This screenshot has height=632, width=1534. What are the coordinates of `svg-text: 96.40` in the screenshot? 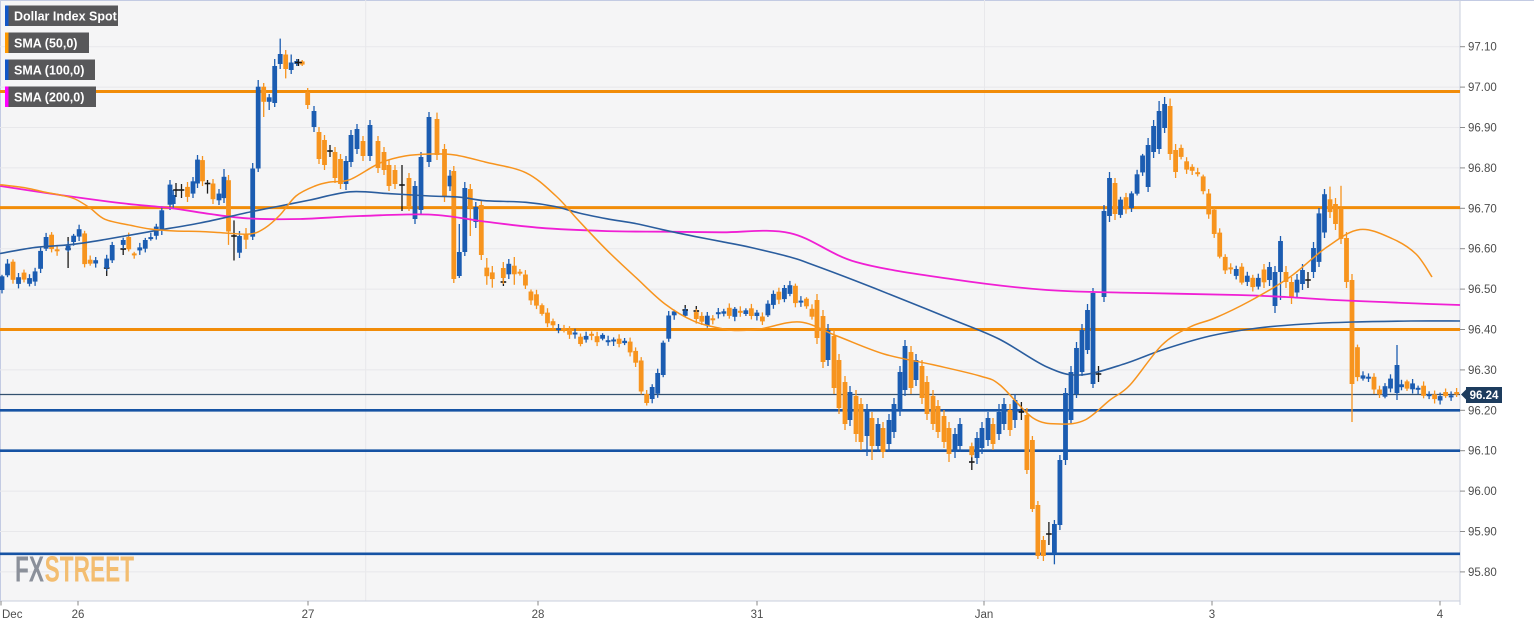 It's located at (1482, 331).